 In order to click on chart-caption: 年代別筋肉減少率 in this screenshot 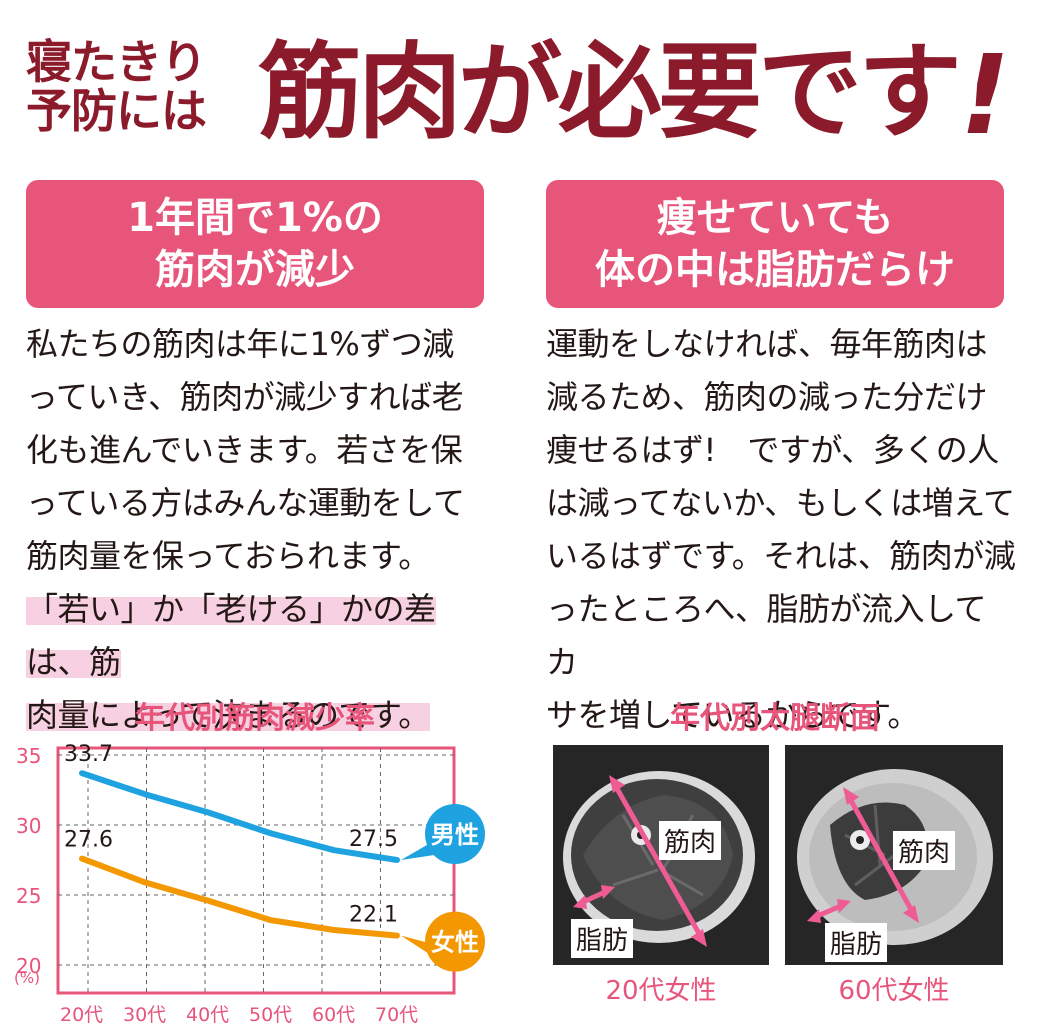, I will do `click(255, 718)`.